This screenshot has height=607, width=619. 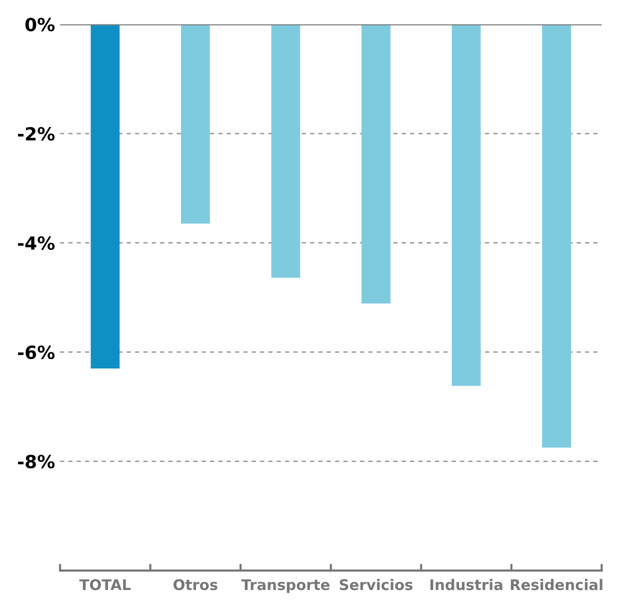 What do you see at coordinates (376, 584) in the screenshot?
I see `x-tick-label: Servicios` at bounding box center [376, 584].